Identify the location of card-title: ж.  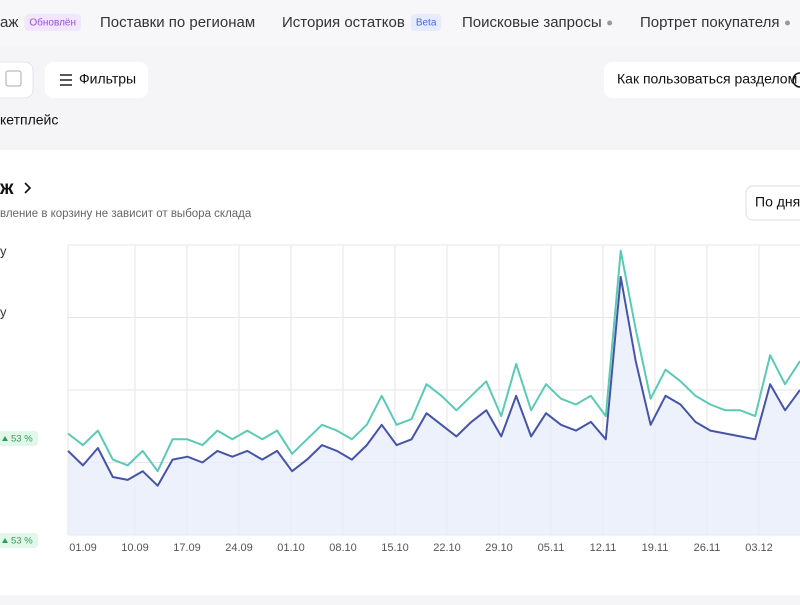
(7, 188).